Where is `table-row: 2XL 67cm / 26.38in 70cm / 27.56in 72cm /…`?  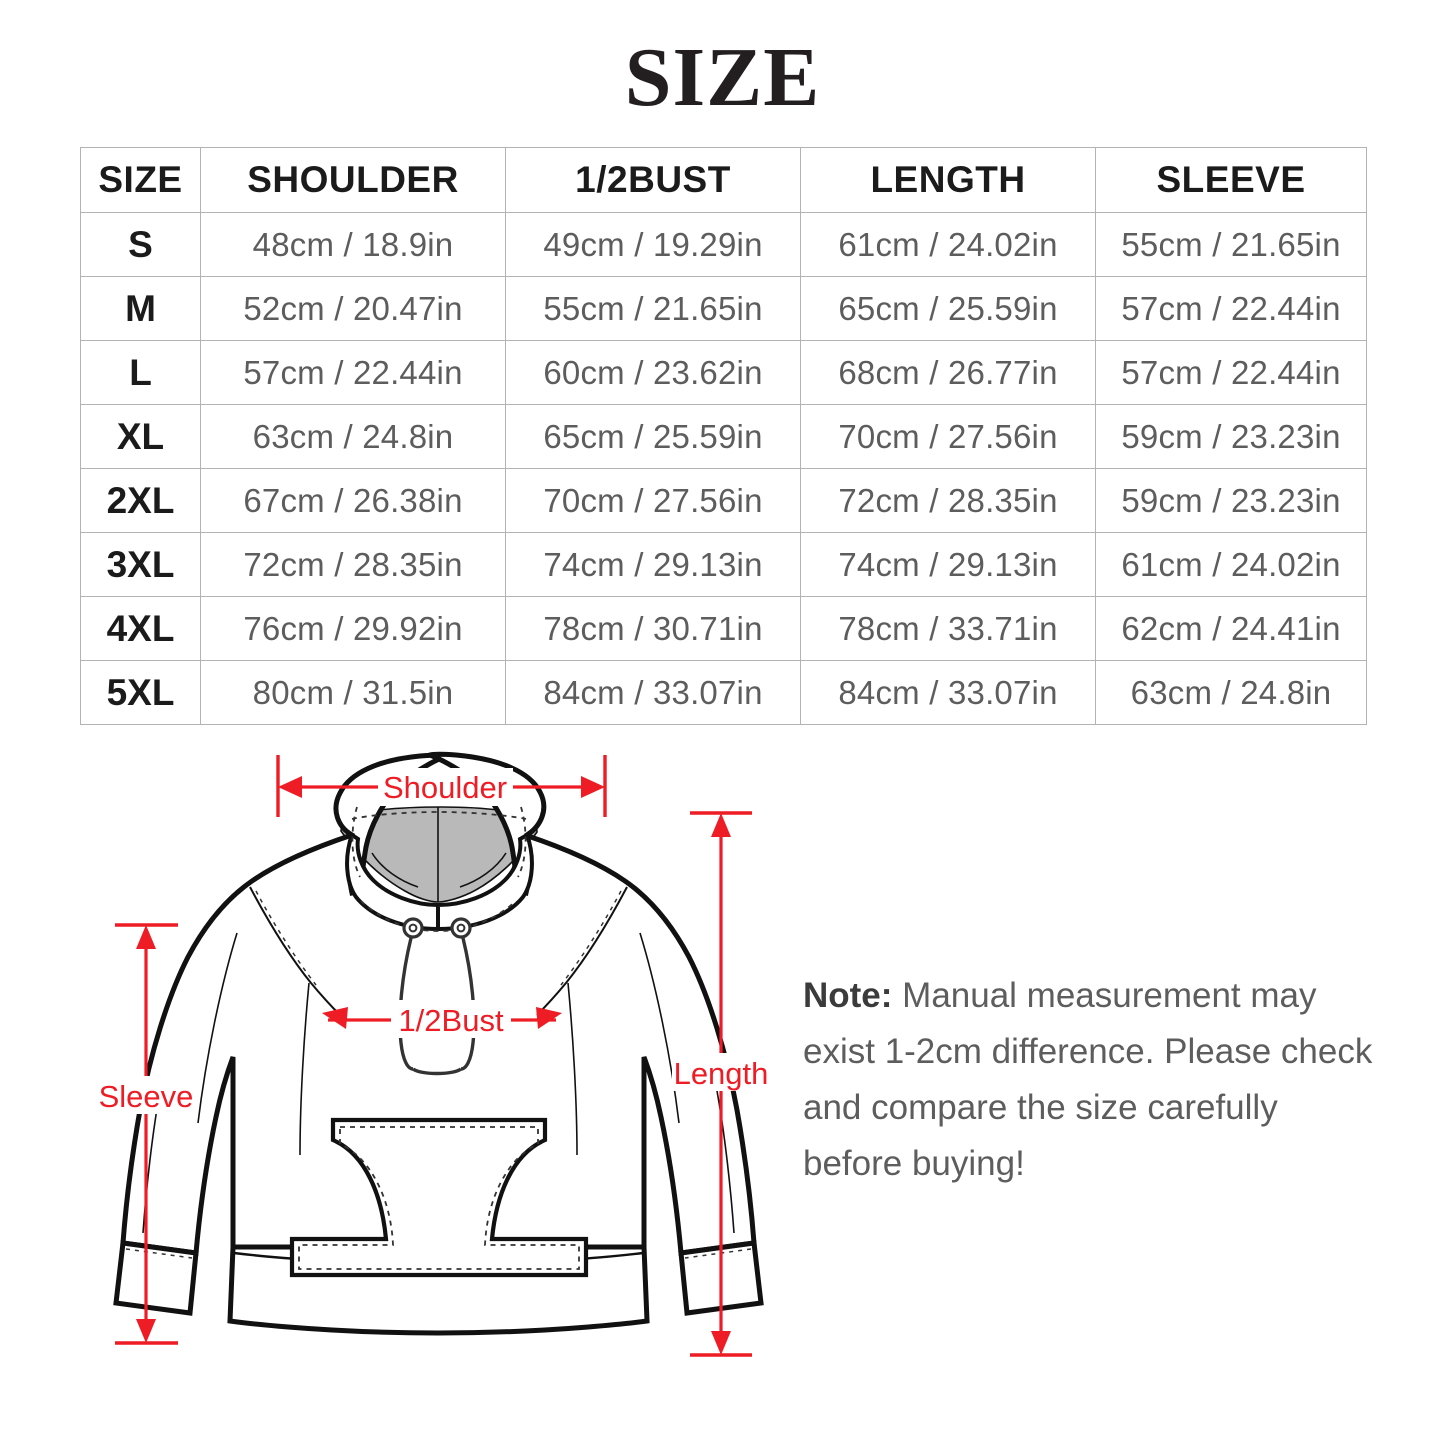
table-row: 2XL 67cm / 26.38in 70cm / 27.56in 72cm /… is located at coordinates (723, 500).